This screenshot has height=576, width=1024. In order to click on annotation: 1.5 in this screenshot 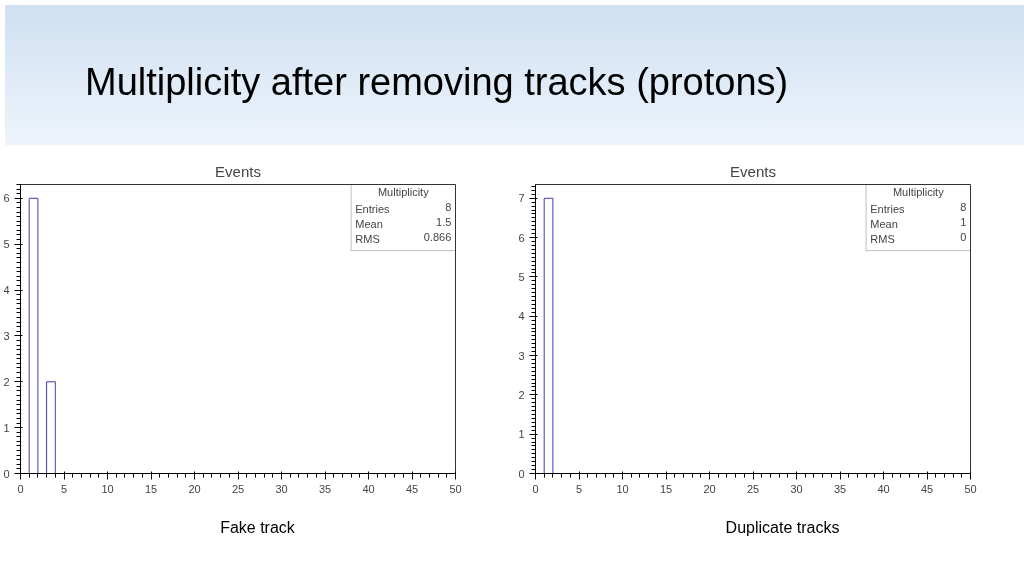, I will do `click(444, 221)`.